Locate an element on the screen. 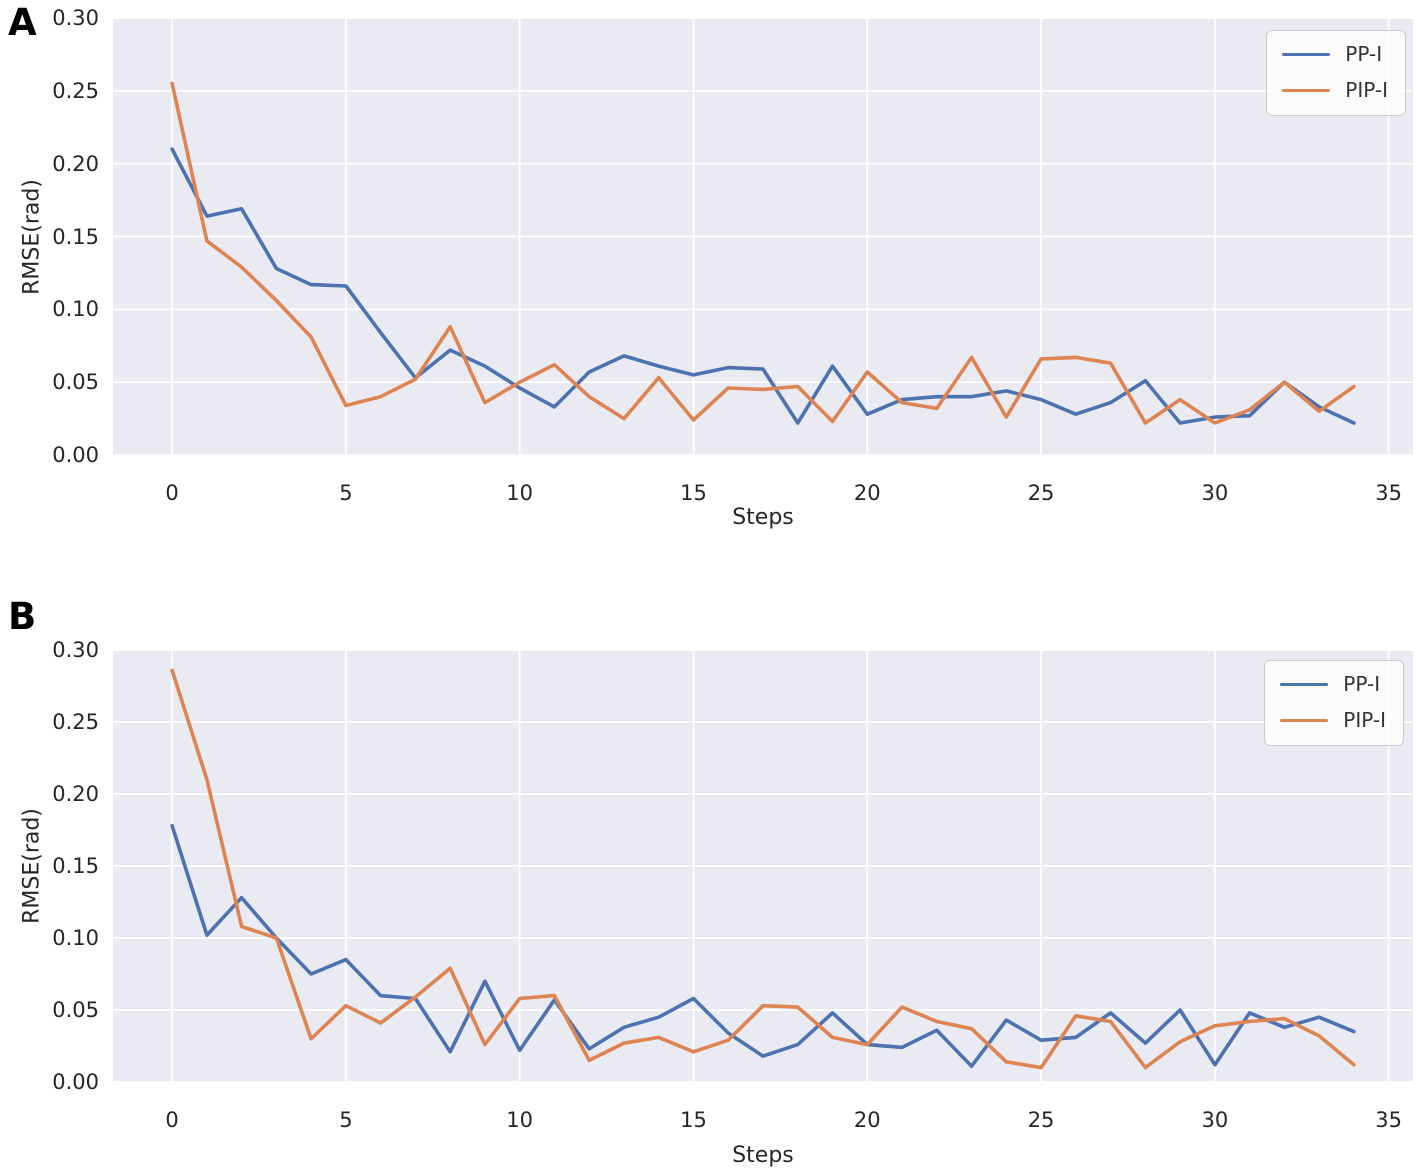  legend-b: PP-I PIP-I is located at coordinates (1334, 703).